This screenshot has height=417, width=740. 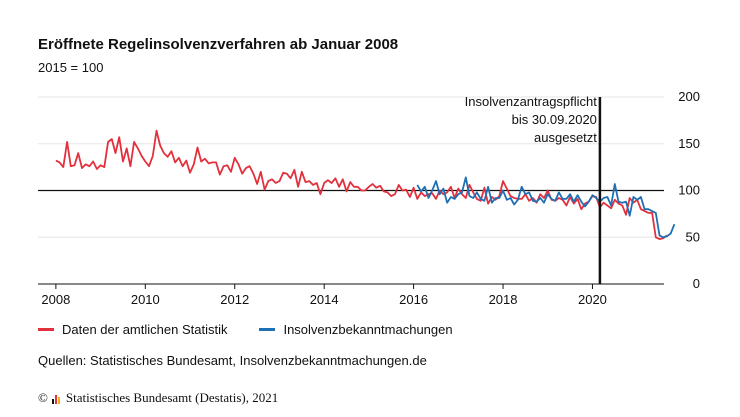 I want to click on legend-item-amtliche-statistik: Daten der amtlichen Statistik, so click(x=132, y=329).